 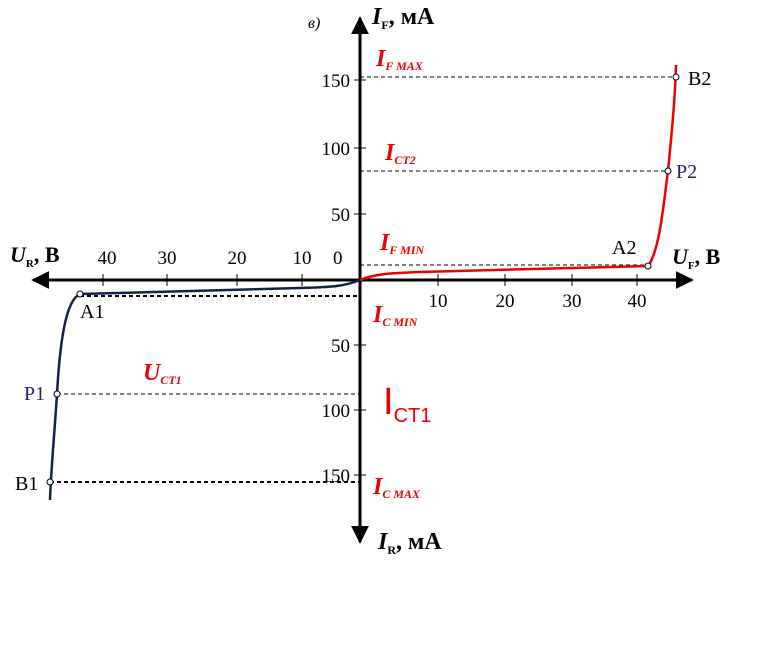 I want to click on axis-title: UF, В, so click(x=696, y=258).